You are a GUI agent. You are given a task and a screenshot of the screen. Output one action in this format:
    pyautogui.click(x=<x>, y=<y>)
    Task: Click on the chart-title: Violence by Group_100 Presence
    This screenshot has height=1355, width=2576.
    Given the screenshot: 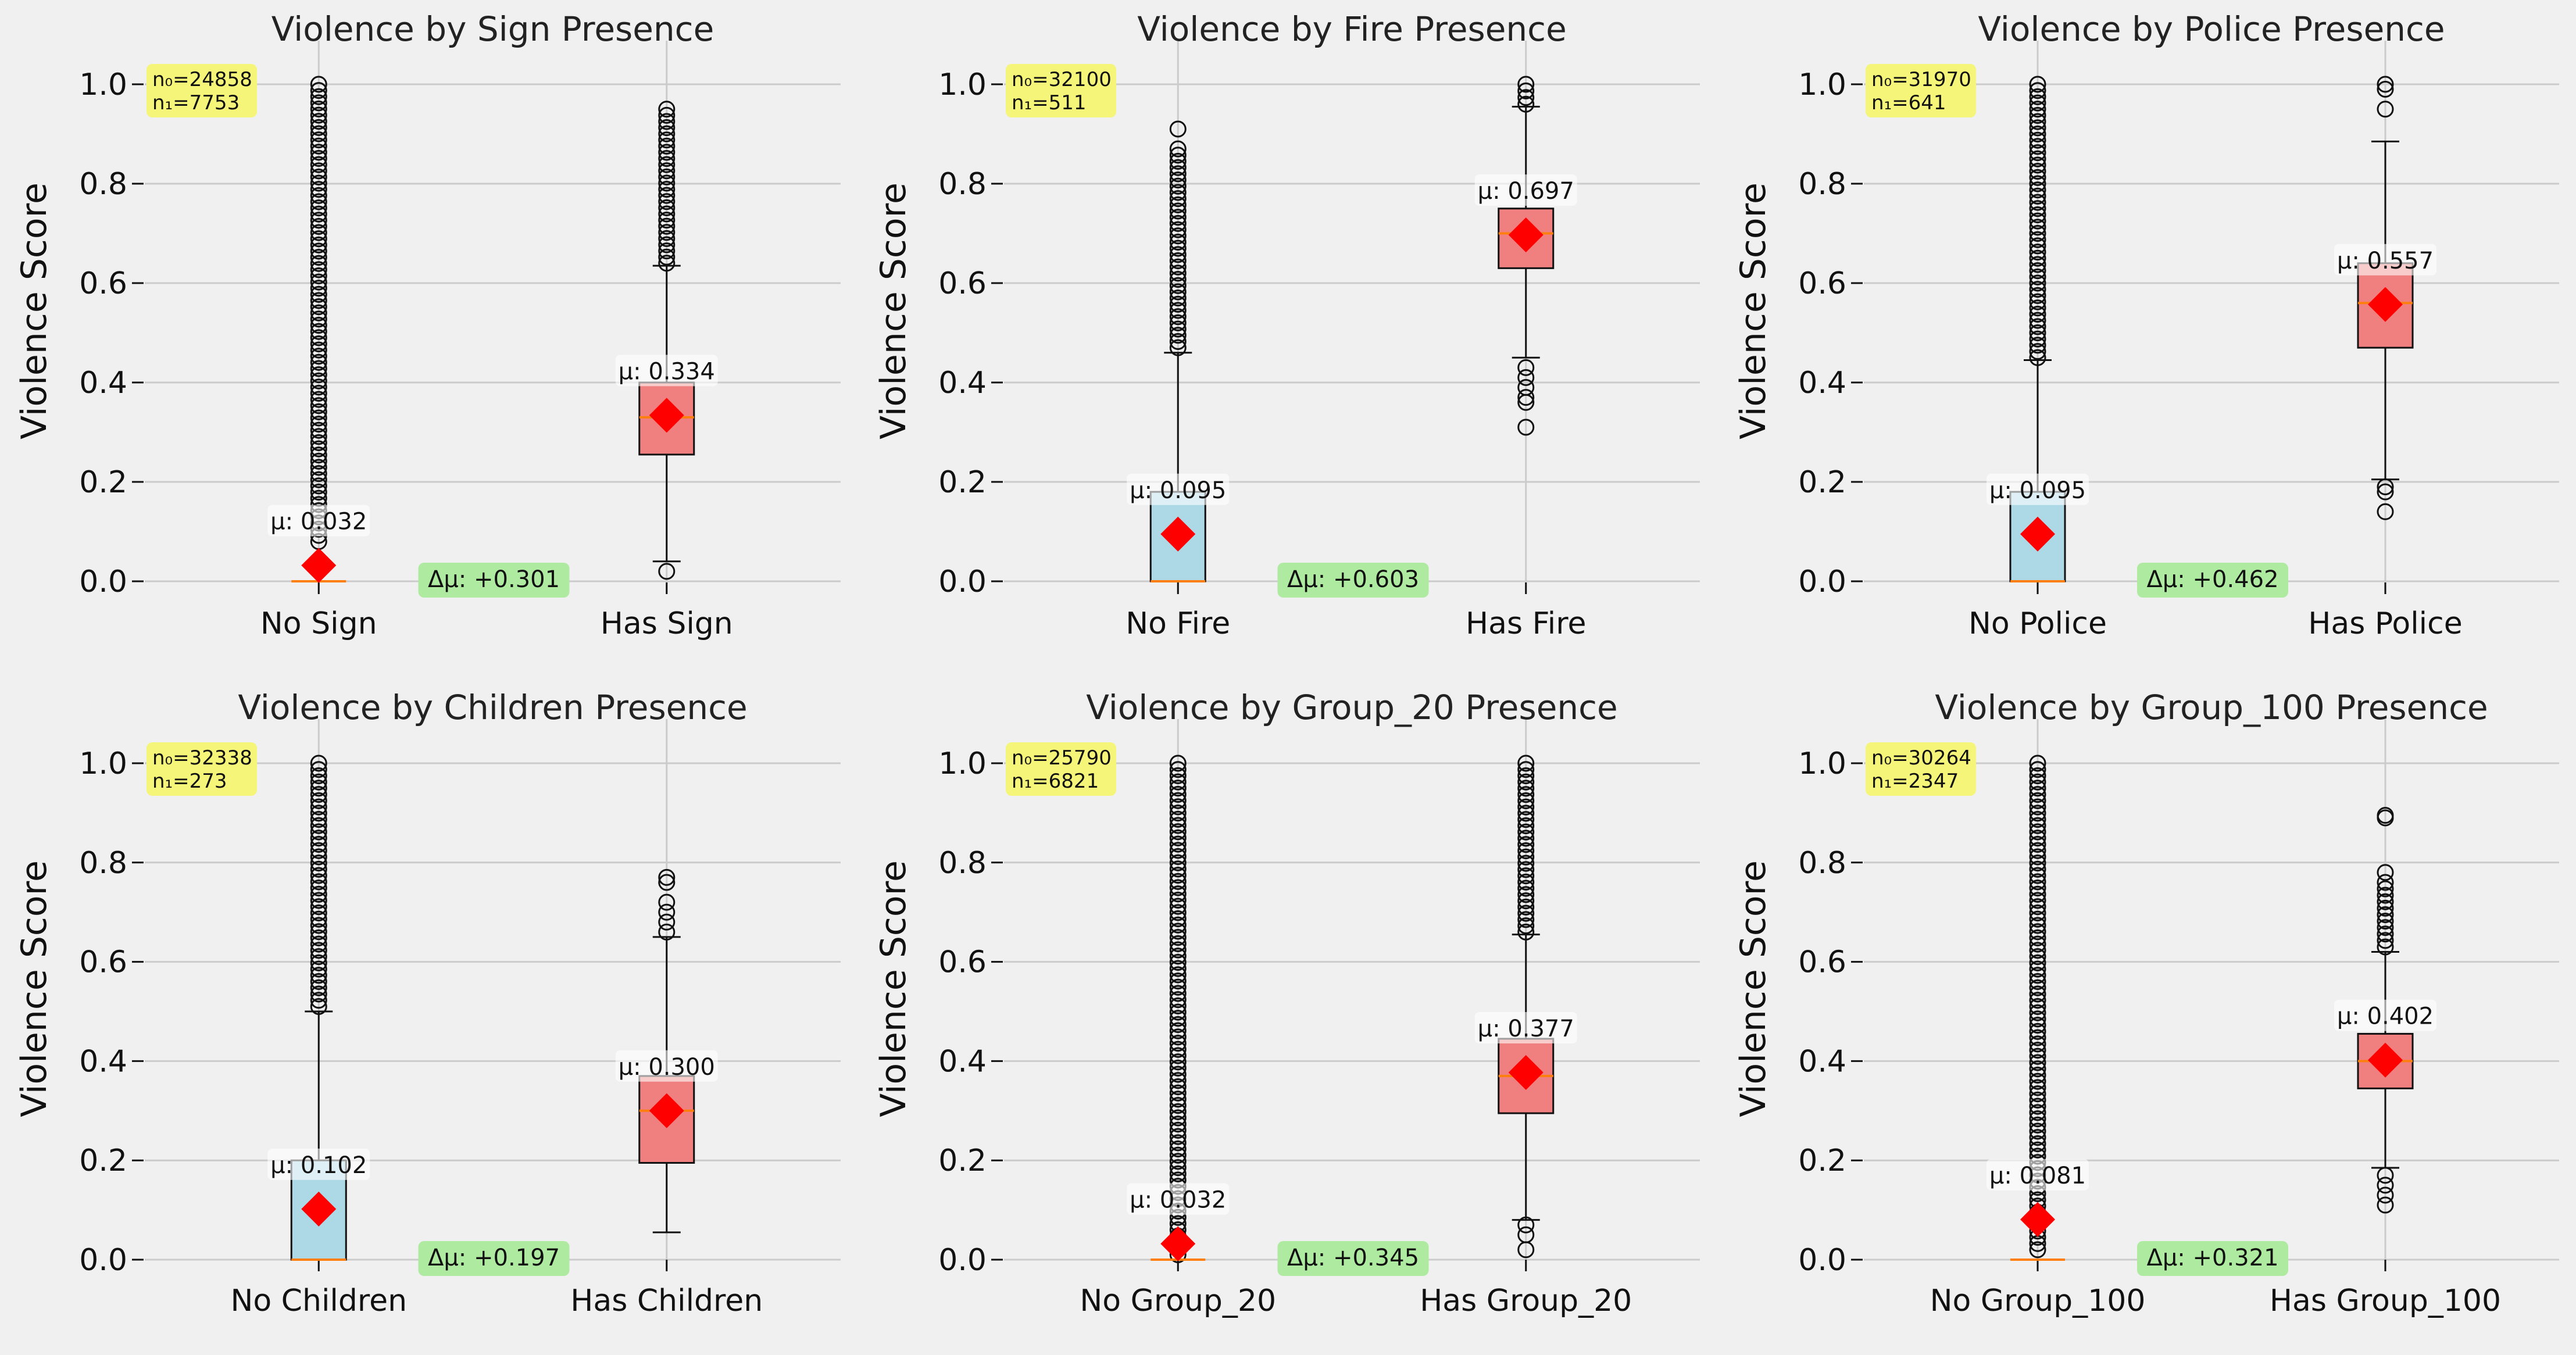 What is the action you would take?
    pyautogui.click(x=2211, y=708)
    